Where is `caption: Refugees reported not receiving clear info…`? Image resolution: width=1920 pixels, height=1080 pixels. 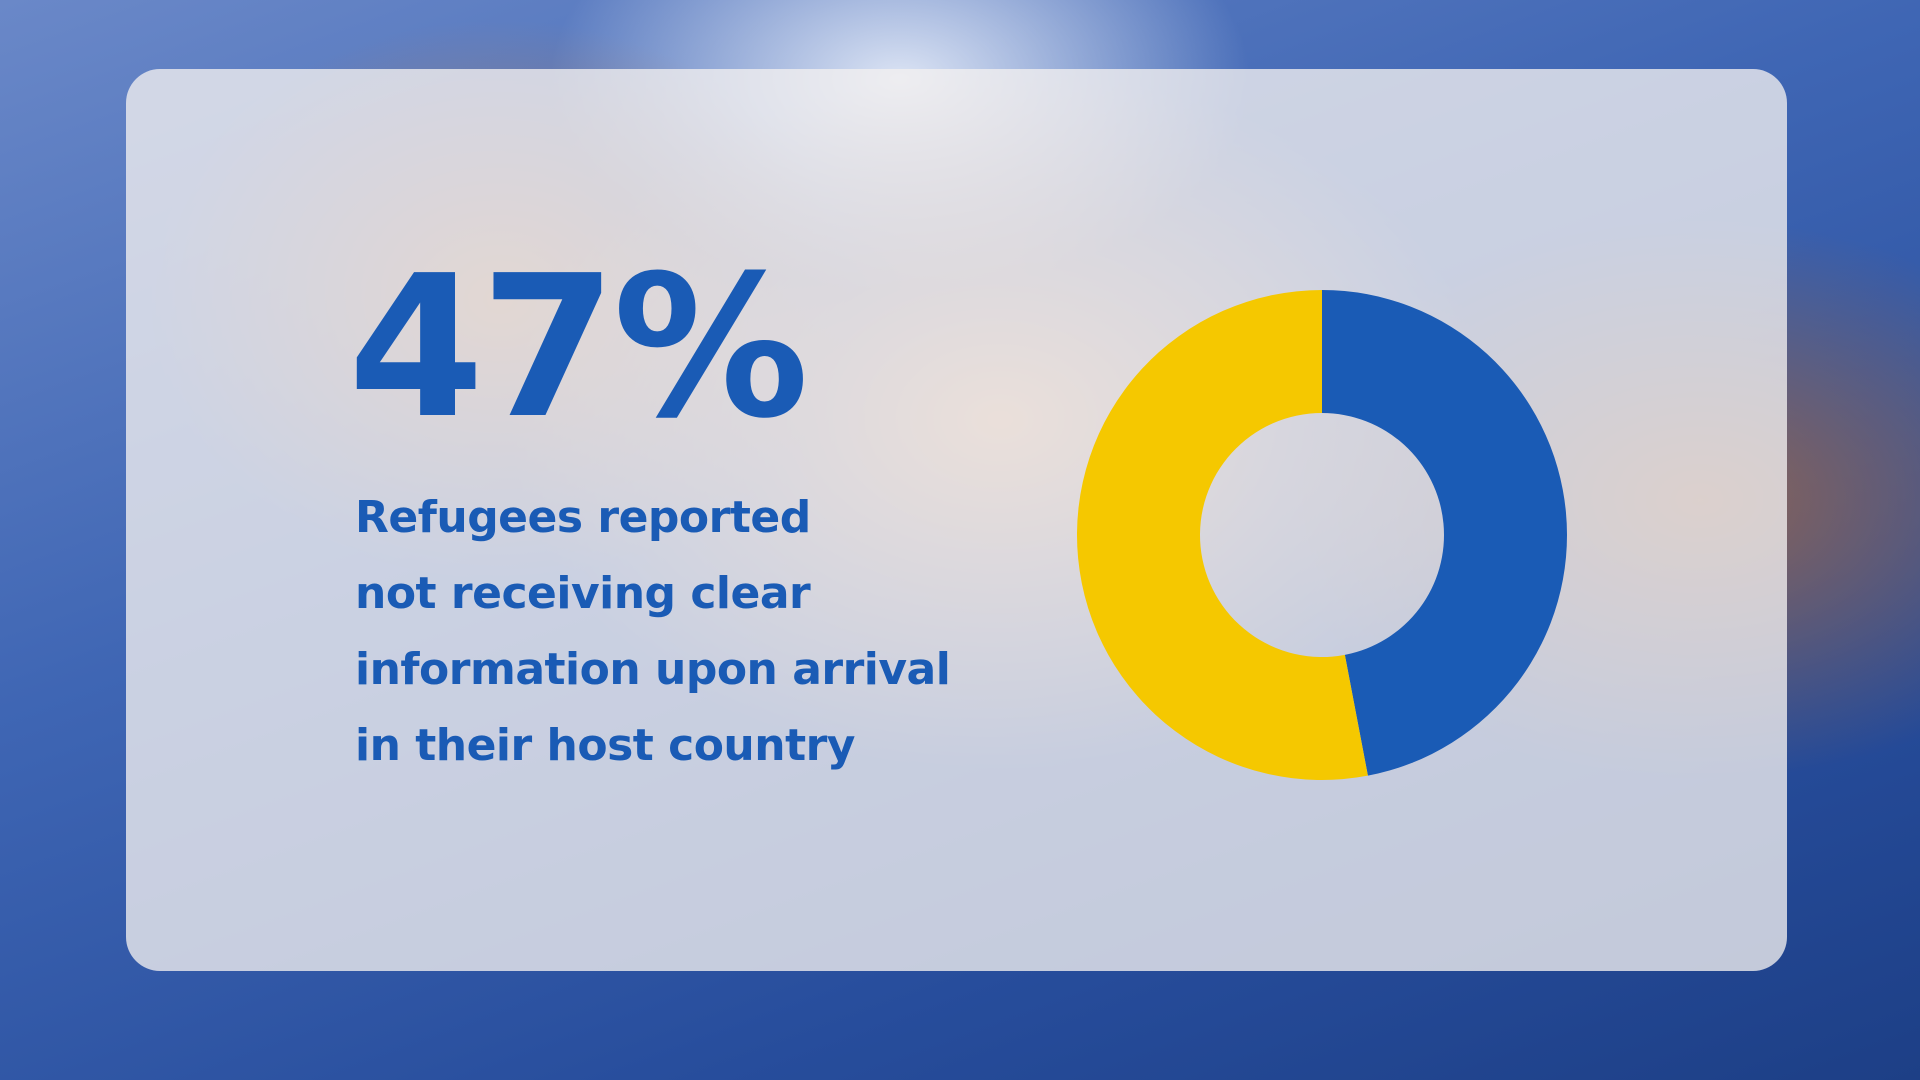 caption: Refugees reported not receiving clear info… is located at coordinates (653, 632).